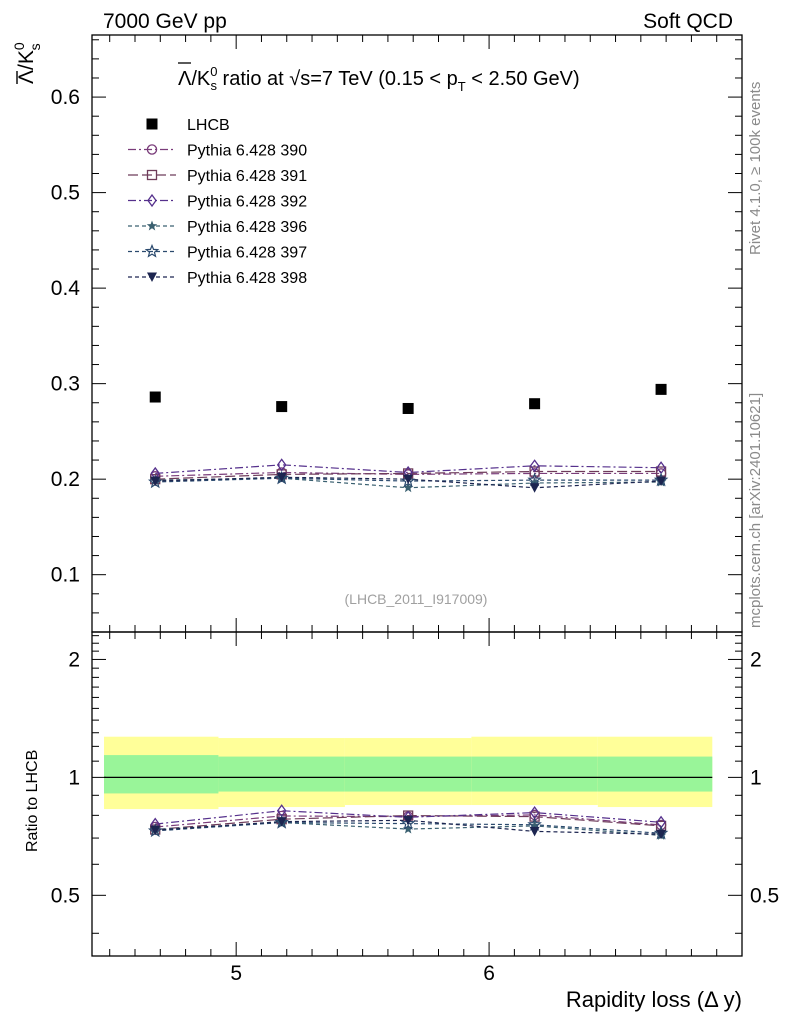  I want to click on side-label-mcplots: mcplots.cern.ch [arXiv:2401.10621], so click(755, 510).